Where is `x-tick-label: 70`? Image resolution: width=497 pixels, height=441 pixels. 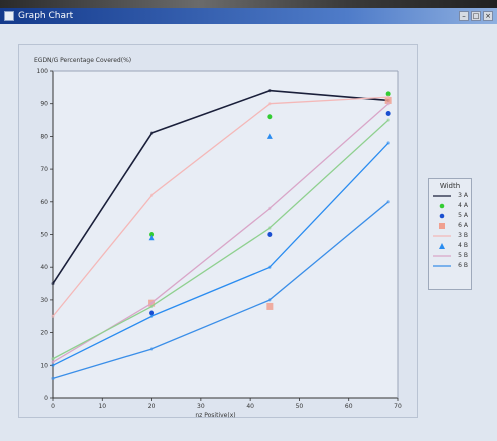
x-tick-label: 70 is located at coordinates (398, 406).